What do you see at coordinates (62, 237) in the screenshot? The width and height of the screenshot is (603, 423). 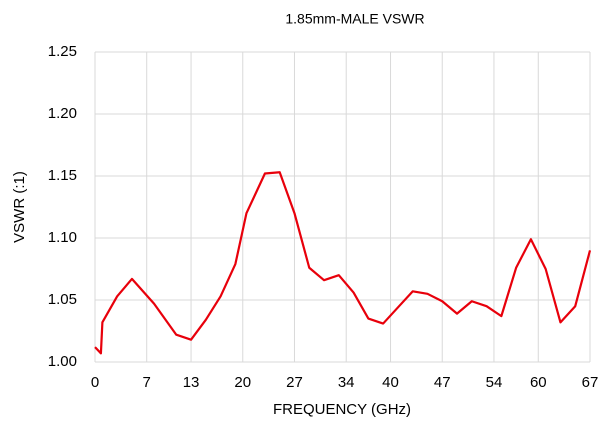 I see `y-tick-label: 1.10` at bounding box center [62, 237].